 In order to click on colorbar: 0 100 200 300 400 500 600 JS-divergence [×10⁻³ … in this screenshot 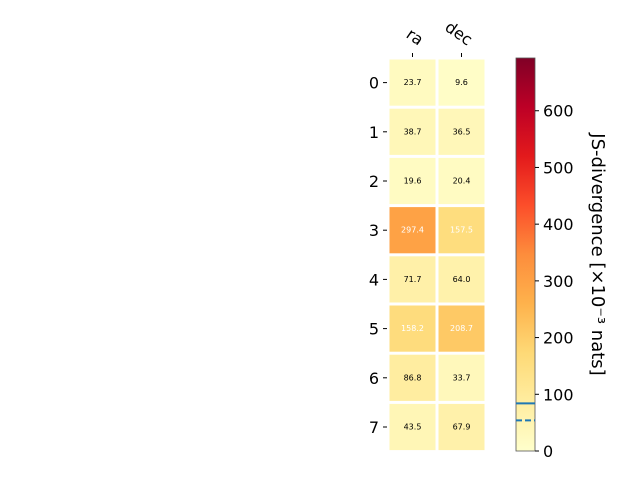, I will do `click(561, 259)`.